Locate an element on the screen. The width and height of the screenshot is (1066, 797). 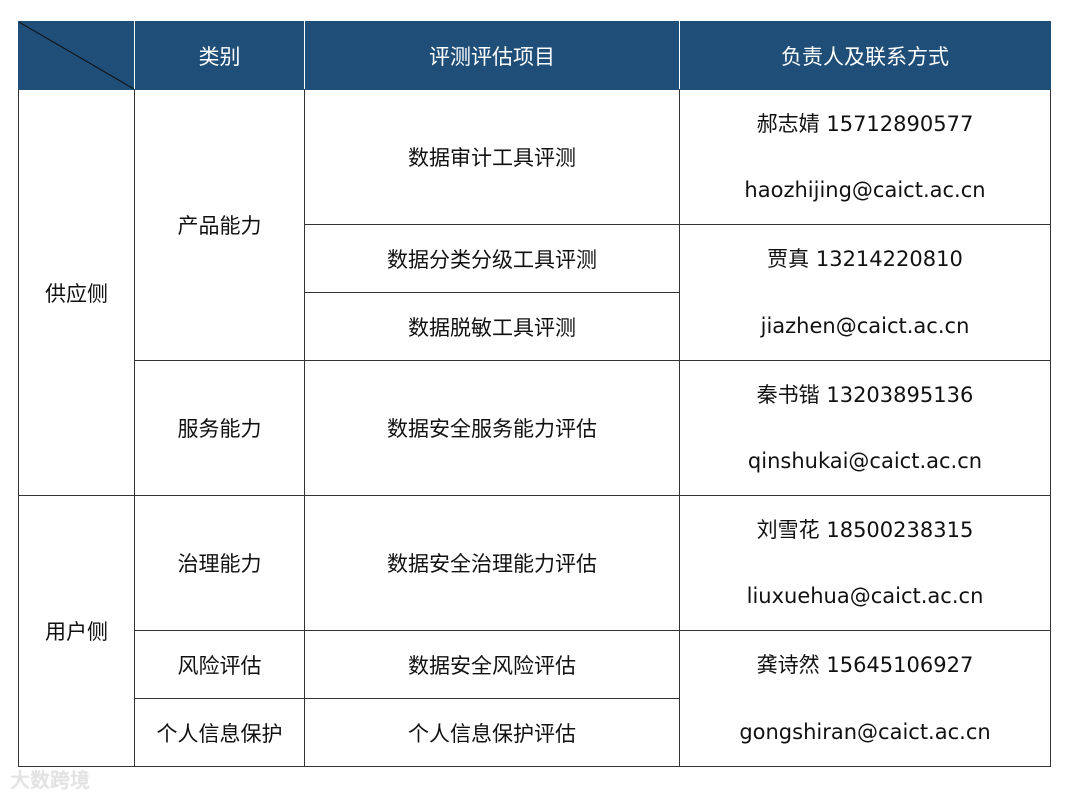
category-personal: 个人信息保护 is located at coordinates (219, 732).